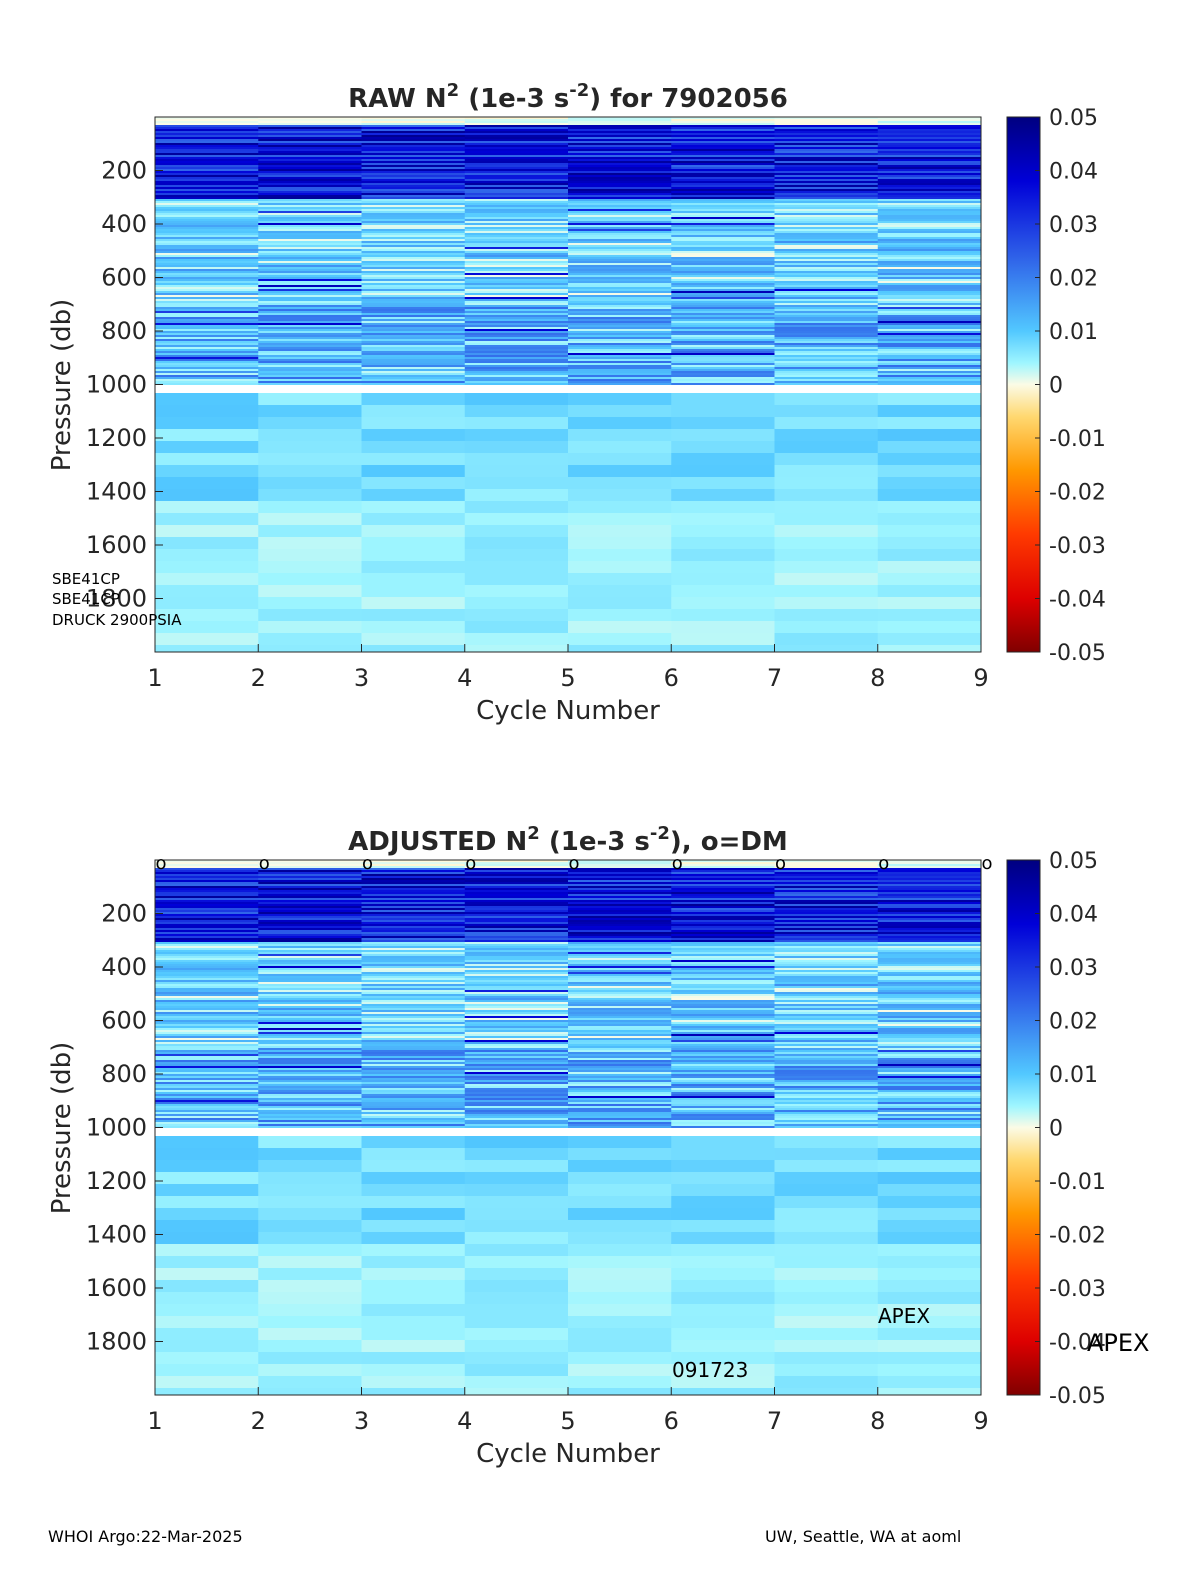 Image resolution: width=1200 pixels, height=1575 pixels. What do you see at coordinates (774, 1421) in the screenshot?
I see `x-tick-label: 7` at bounding box center [774, 1421].